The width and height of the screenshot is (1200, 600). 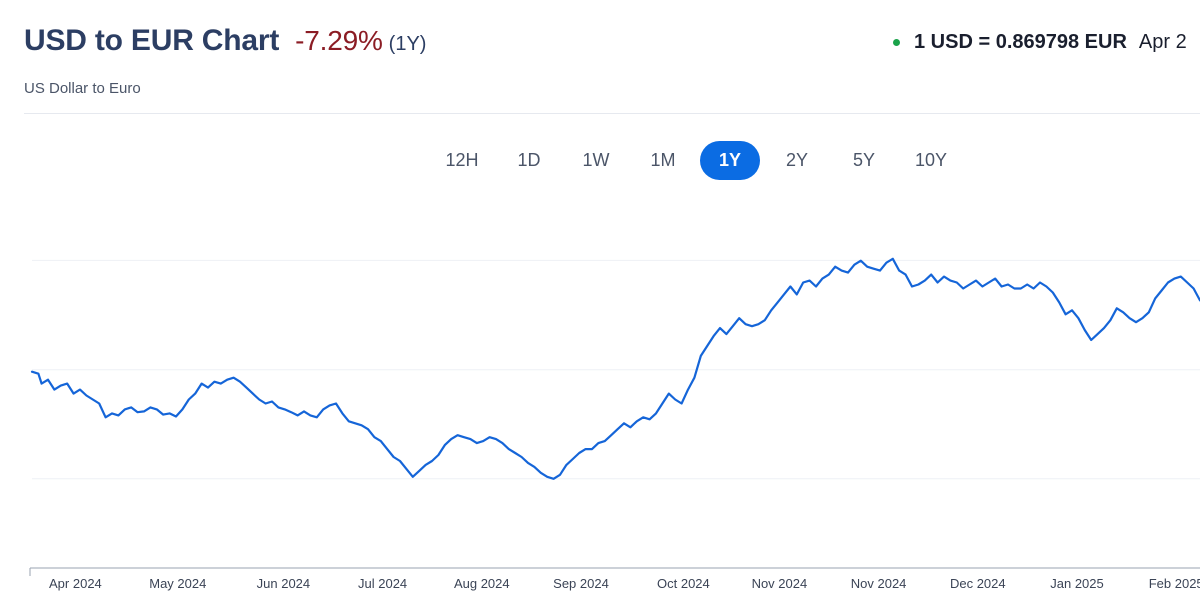 What do you see at coordinates (1174, 583) in the screenshot?
I see `x-tick-label: Feb 2025` at bounding box center [1174, 583].